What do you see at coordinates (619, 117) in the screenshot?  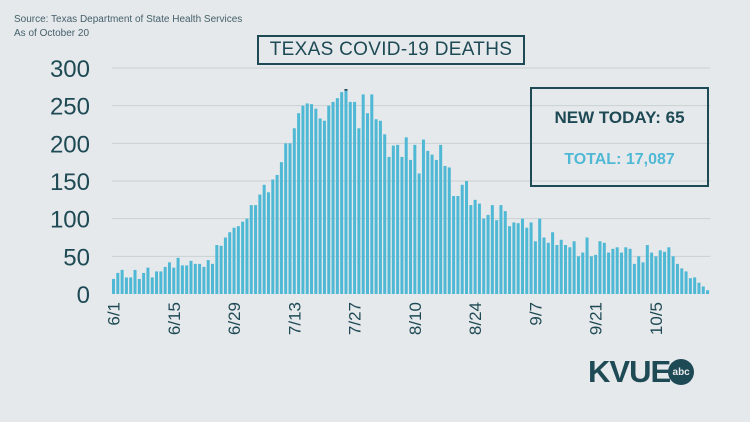 I see `new-today-stat: NEW TODAY: 65` at bounding box center [619, 117].